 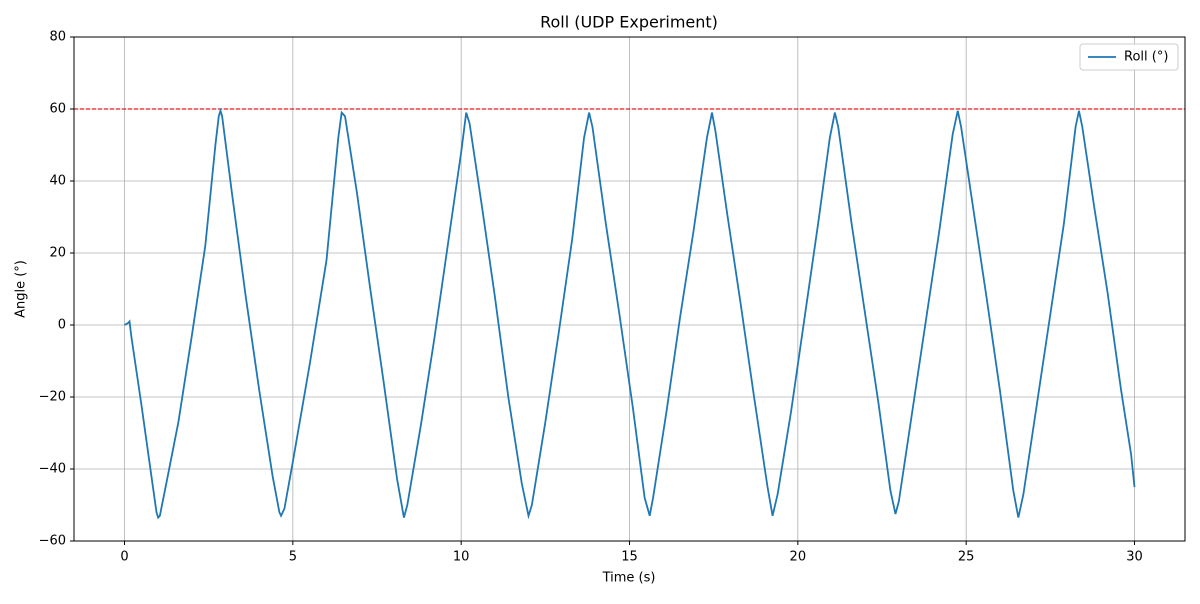 I want to click on y-tick-label: −60, so click(x=52, y=541).